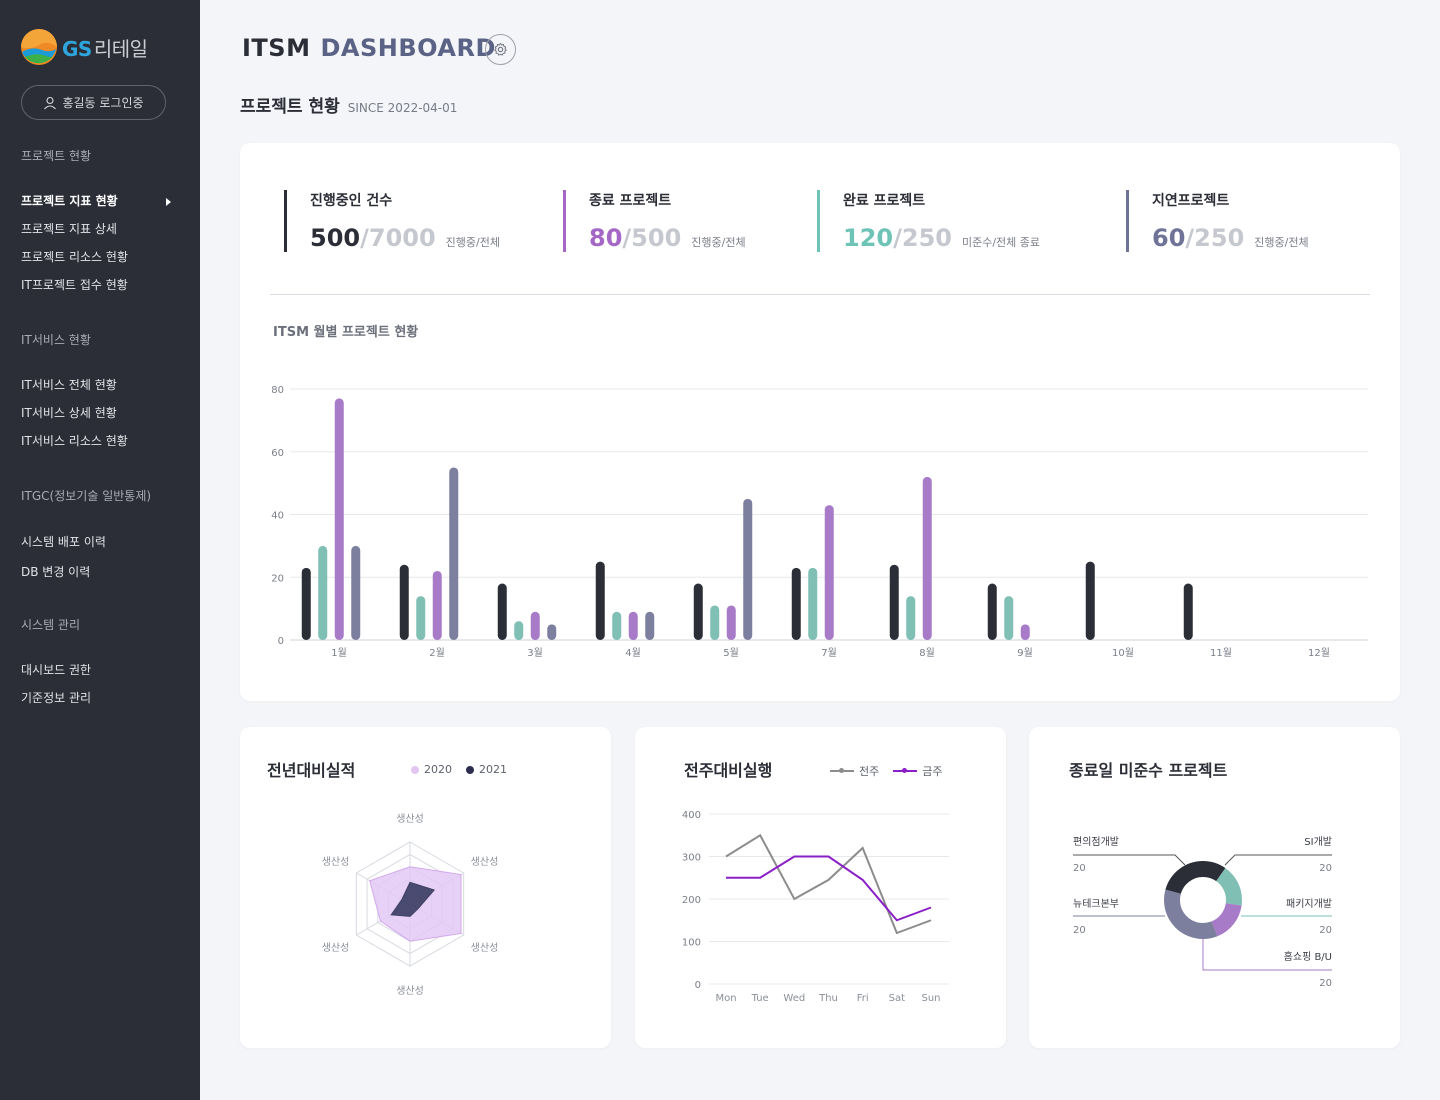  What do you see at coordinates (863, 998) in the screenshot?
I see `x-tick-label: Fri` at bounding box center [863, 998].